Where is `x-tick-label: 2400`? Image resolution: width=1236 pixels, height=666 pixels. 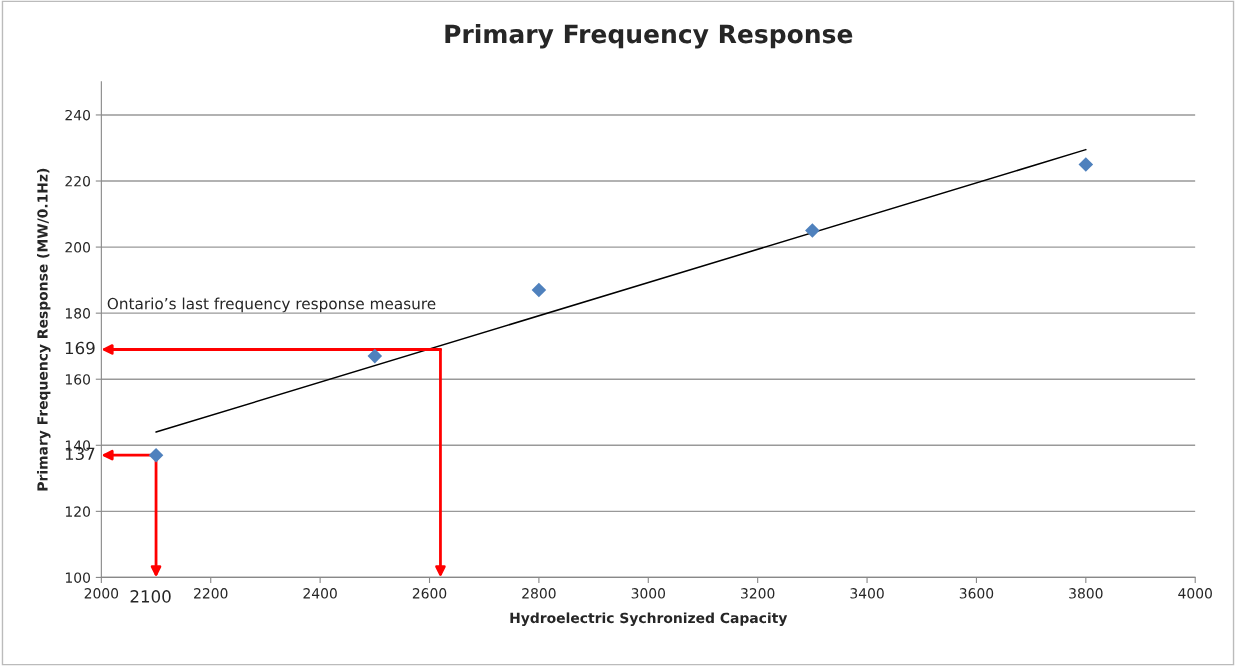 x-tick-label: 2400 is located at coordinates (320, 593).